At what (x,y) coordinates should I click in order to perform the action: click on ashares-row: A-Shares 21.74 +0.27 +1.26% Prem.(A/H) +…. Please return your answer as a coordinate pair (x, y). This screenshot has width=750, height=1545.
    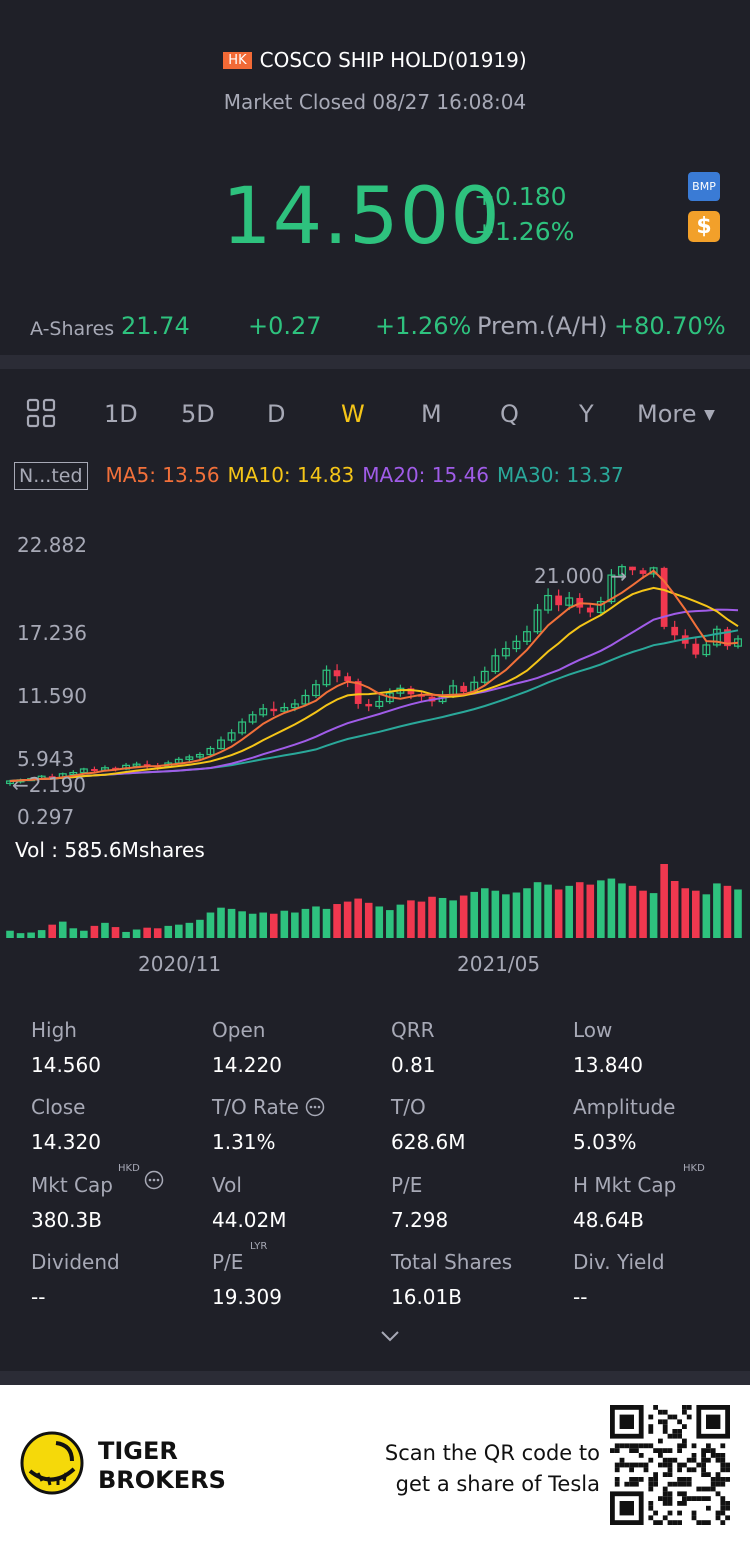
    Looking at the image, I should click on (375, 332).